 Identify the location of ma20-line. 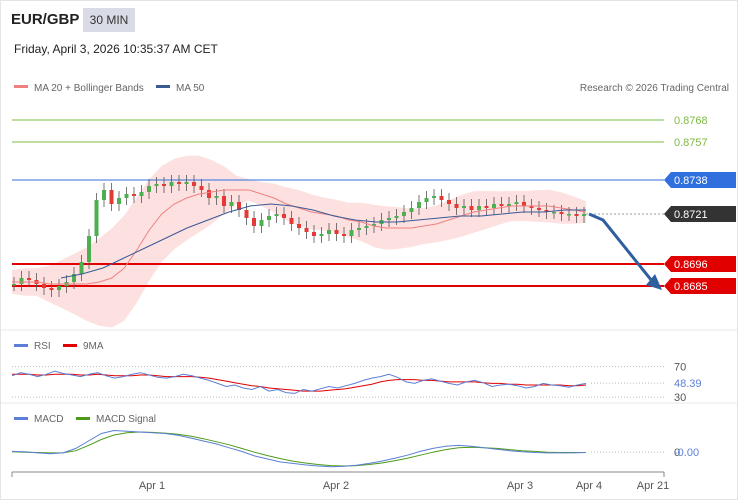
(299, 237).